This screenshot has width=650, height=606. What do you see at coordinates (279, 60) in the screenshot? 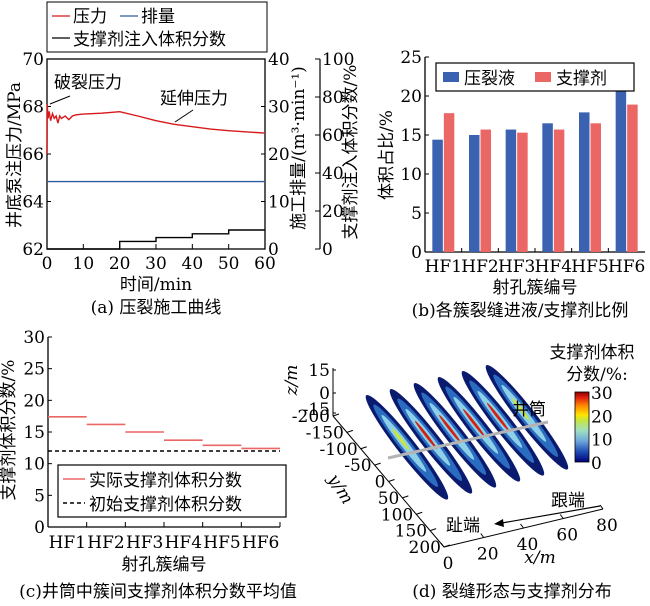
I see `y-tick-label-right1: 40` at bounding box center [279, 60].